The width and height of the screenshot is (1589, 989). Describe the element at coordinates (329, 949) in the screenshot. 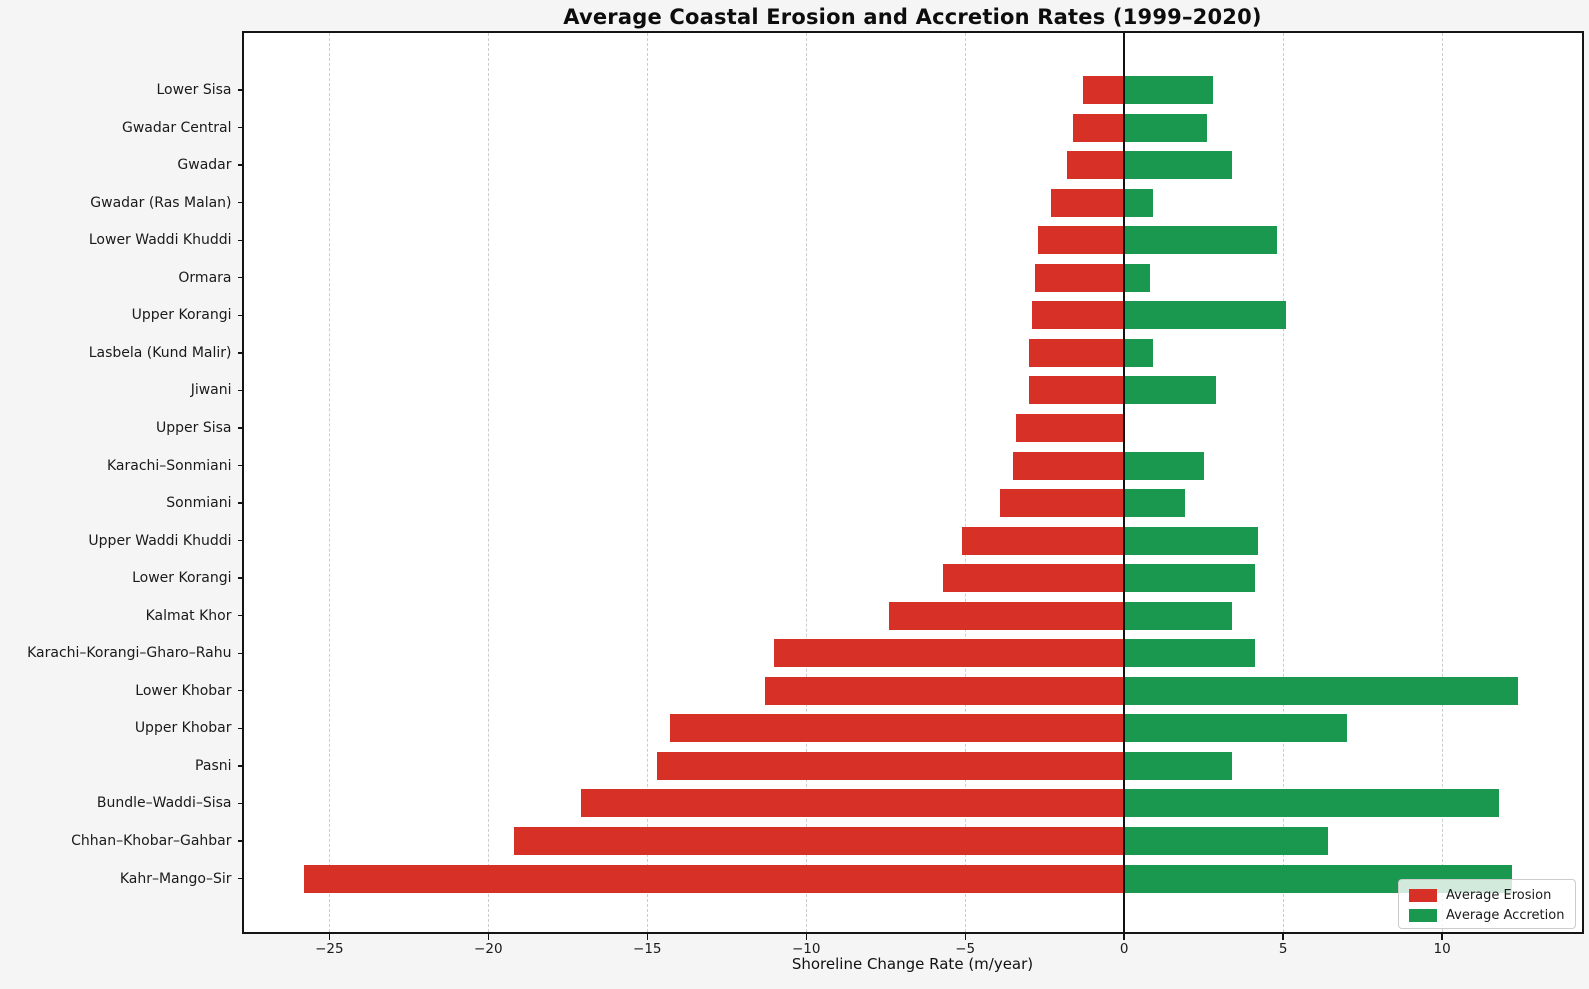

I see `x-tick-label: −25` at that location.